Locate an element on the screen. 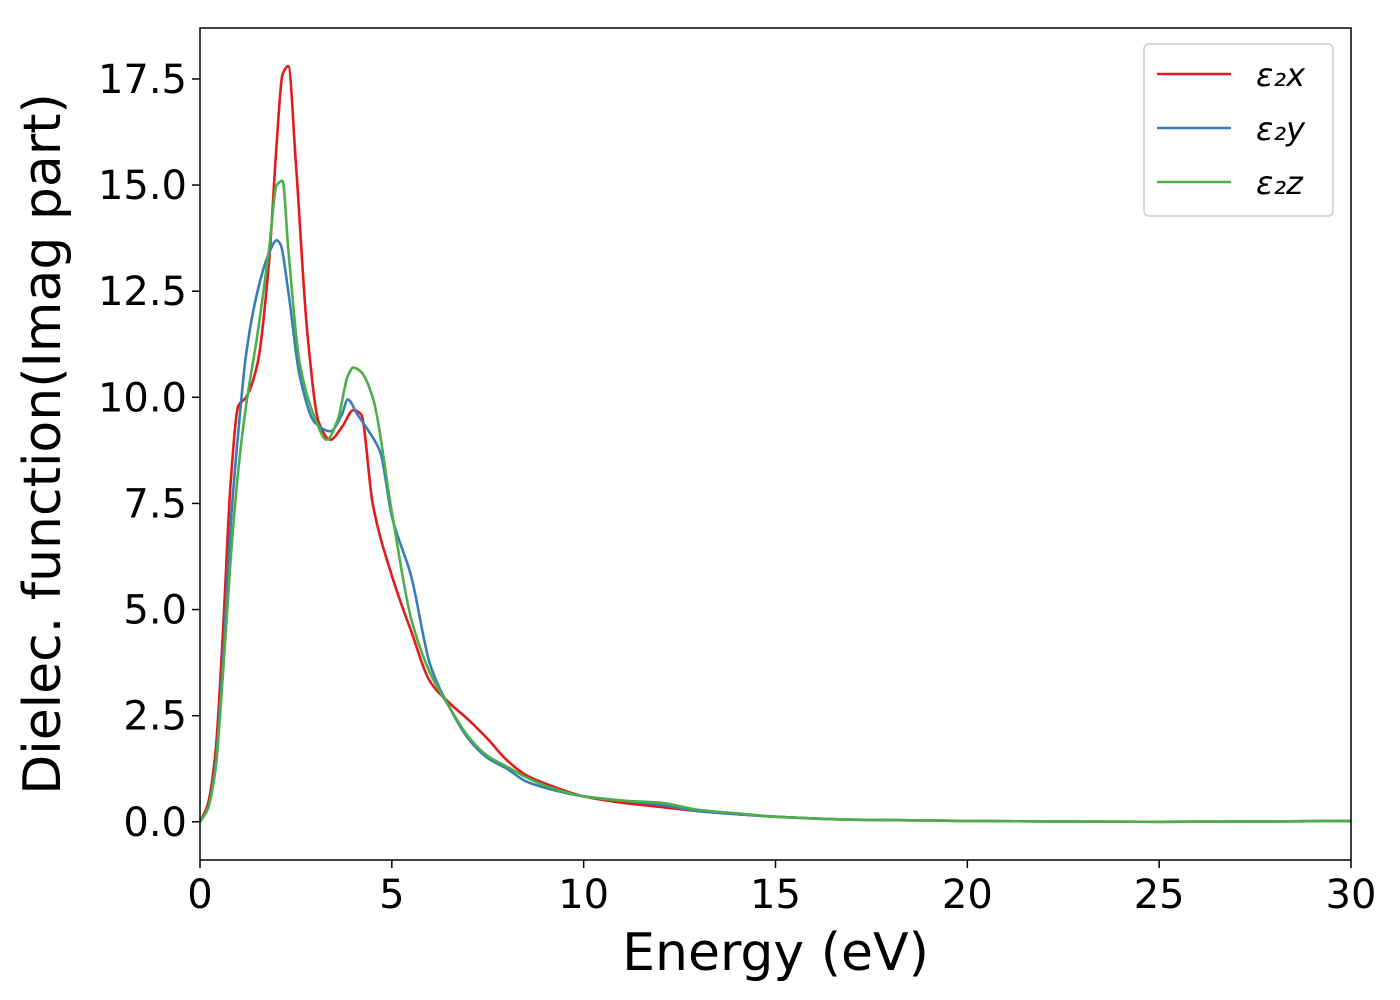 The image size is (1400, 1000). x-tick-label: 15 is located at coordinates (775, 895).